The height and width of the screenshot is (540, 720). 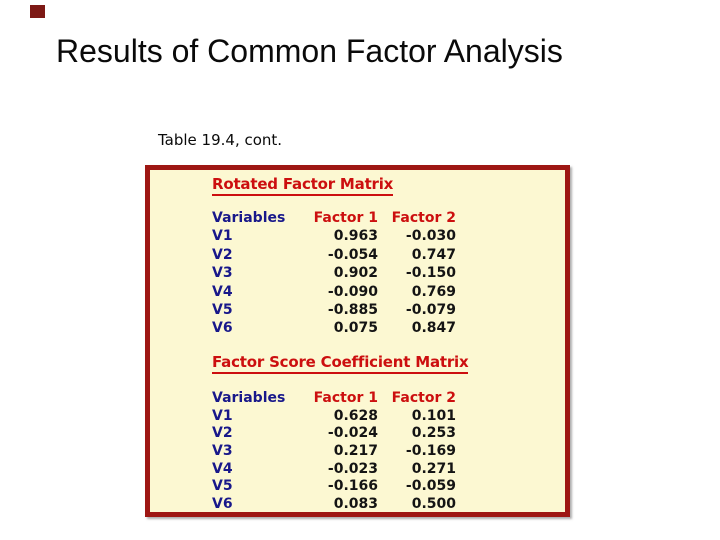 I want to click on factor2-value: 0.769, so click(x=433, y=291).